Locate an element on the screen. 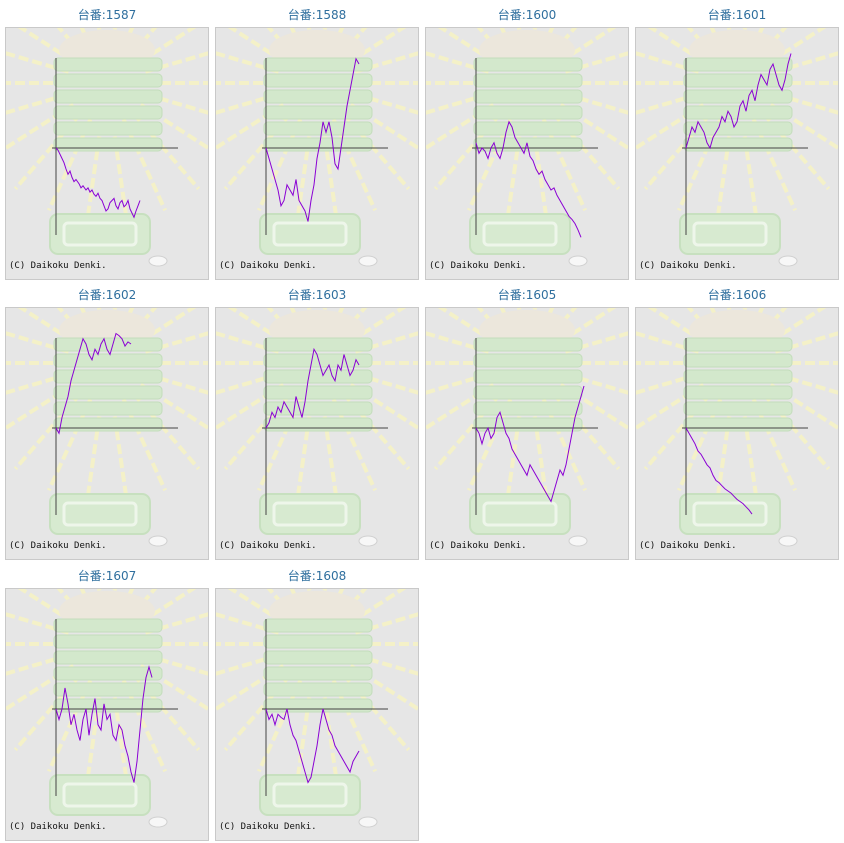  graph-cell: 台番:1608 (C) Daikoku Denki. is located at coordinates (317, 702).